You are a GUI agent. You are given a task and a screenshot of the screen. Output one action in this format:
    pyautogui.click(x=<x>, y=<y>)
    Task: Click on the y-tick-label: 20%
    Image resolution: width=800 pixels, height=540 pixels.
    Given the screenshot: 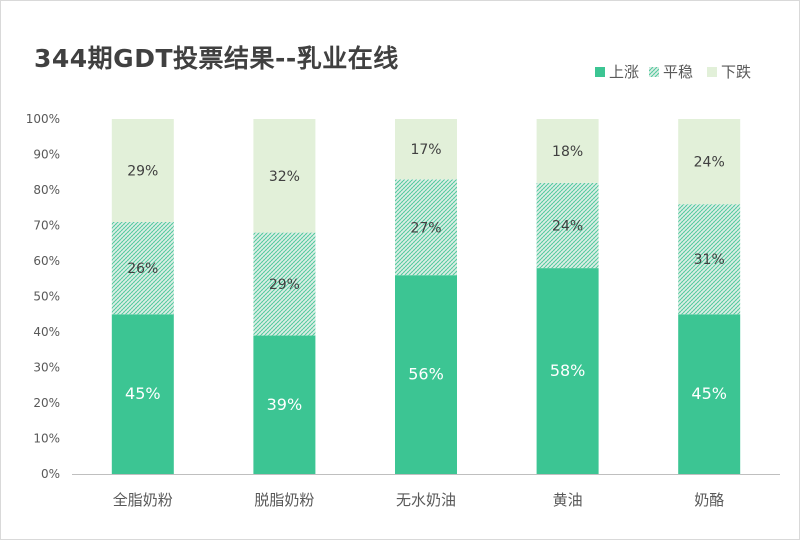 What is the action you would take?
    pyautogui.click(x=46, y=403)
    